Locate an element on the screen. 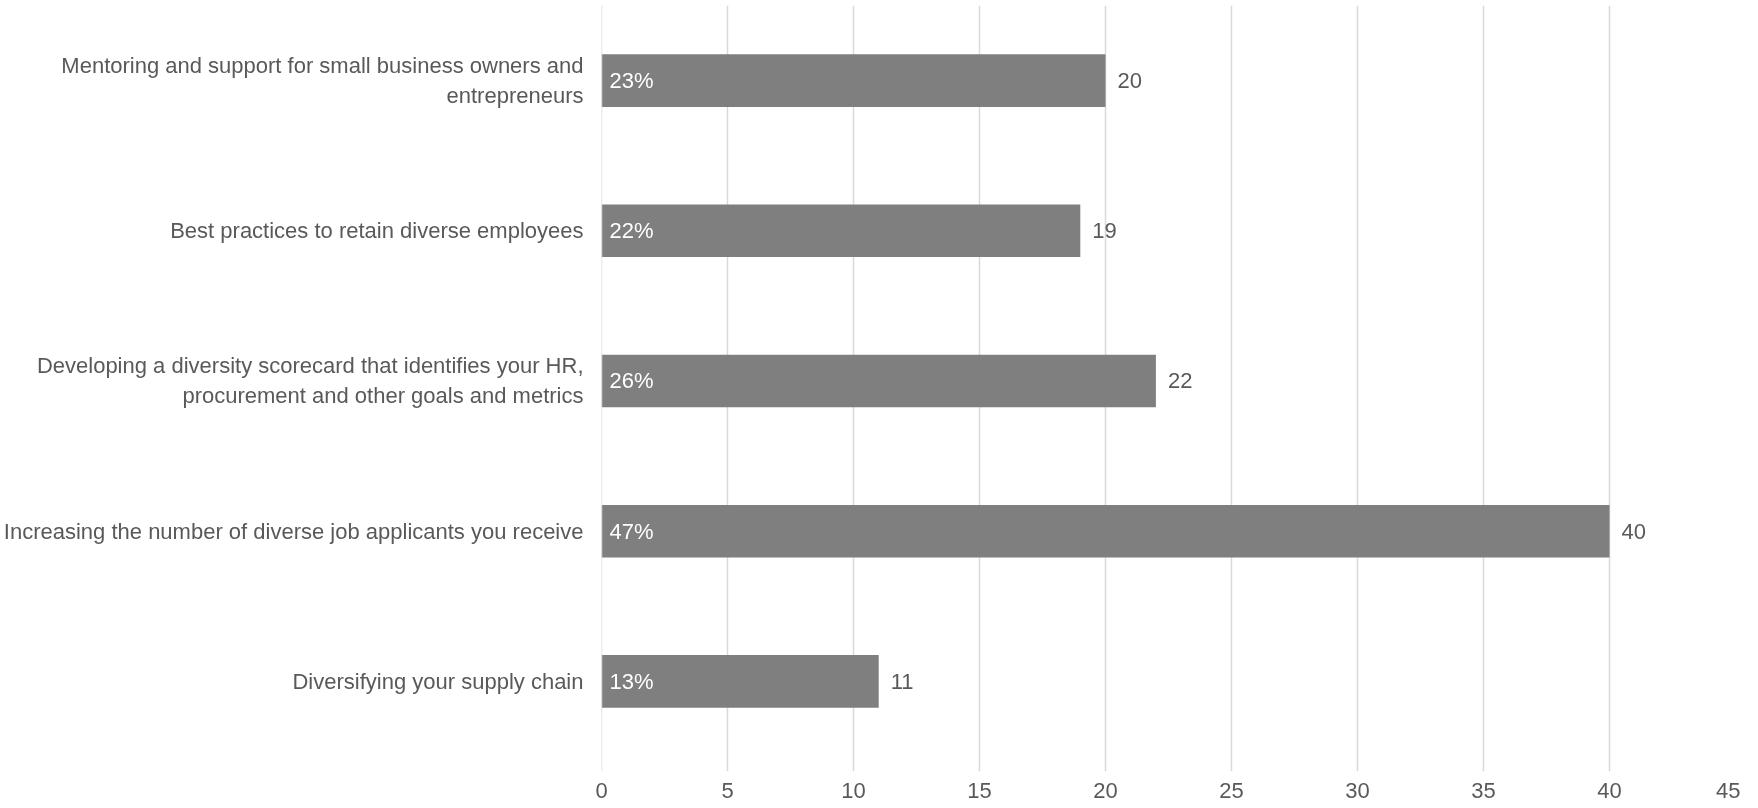 This screenshot has height=808, width=1758. data-label: 11 is located at coordinates (902, 681).